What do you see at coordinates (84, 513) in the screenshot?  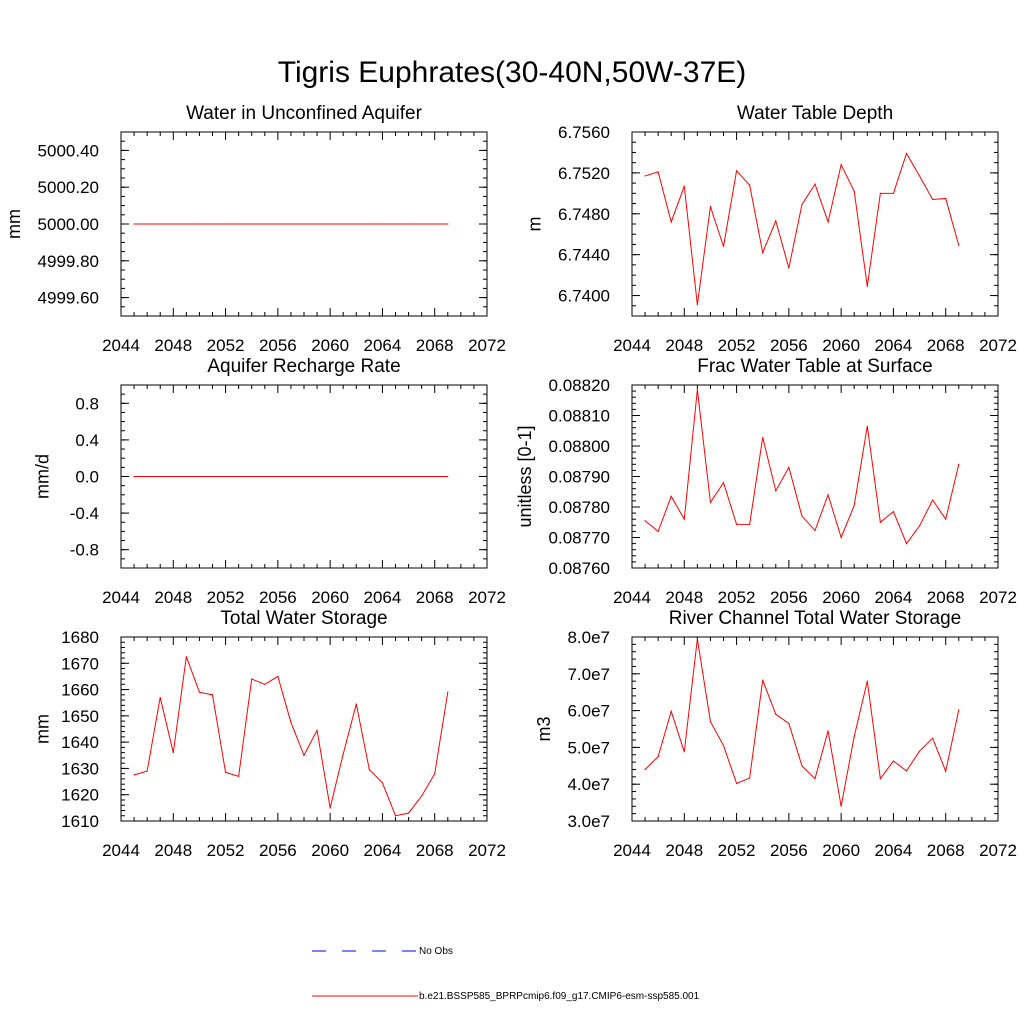 I see `y-tick-label: -0.4` at bounding box center [84, 513].